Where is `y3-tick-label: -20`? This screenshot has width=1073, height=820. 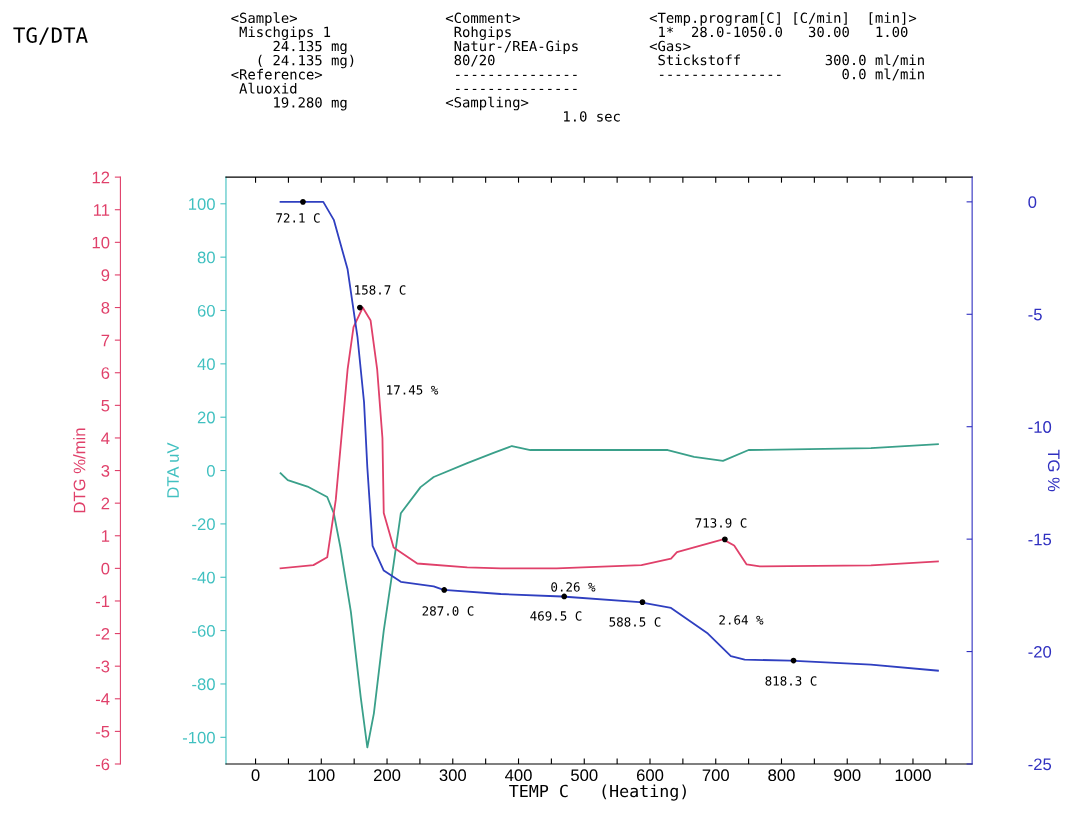
y3-tick-label: -20 is located at coordinates (203, 524).